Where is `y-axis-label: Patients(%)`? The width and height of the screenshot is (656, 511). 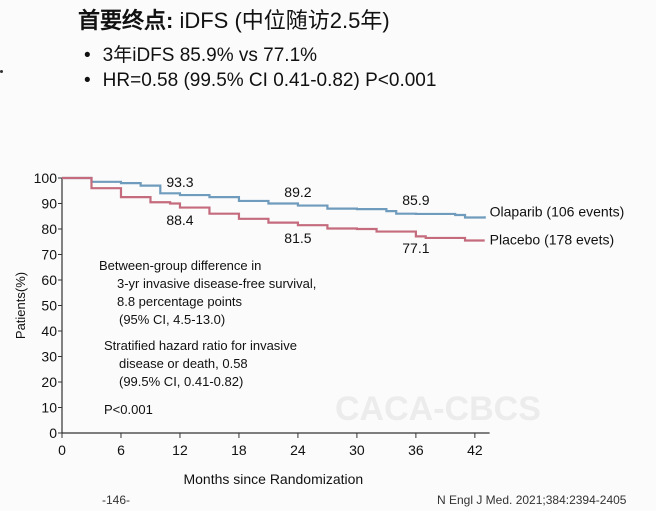 y-axis-label: Patients(%) is located at coordinates (20, 305).